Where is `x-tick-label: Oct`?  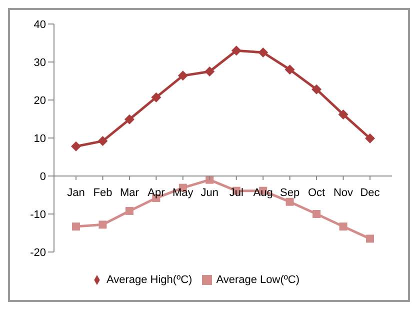
x-tick-label: Oct is located at coordinates (317, 193).